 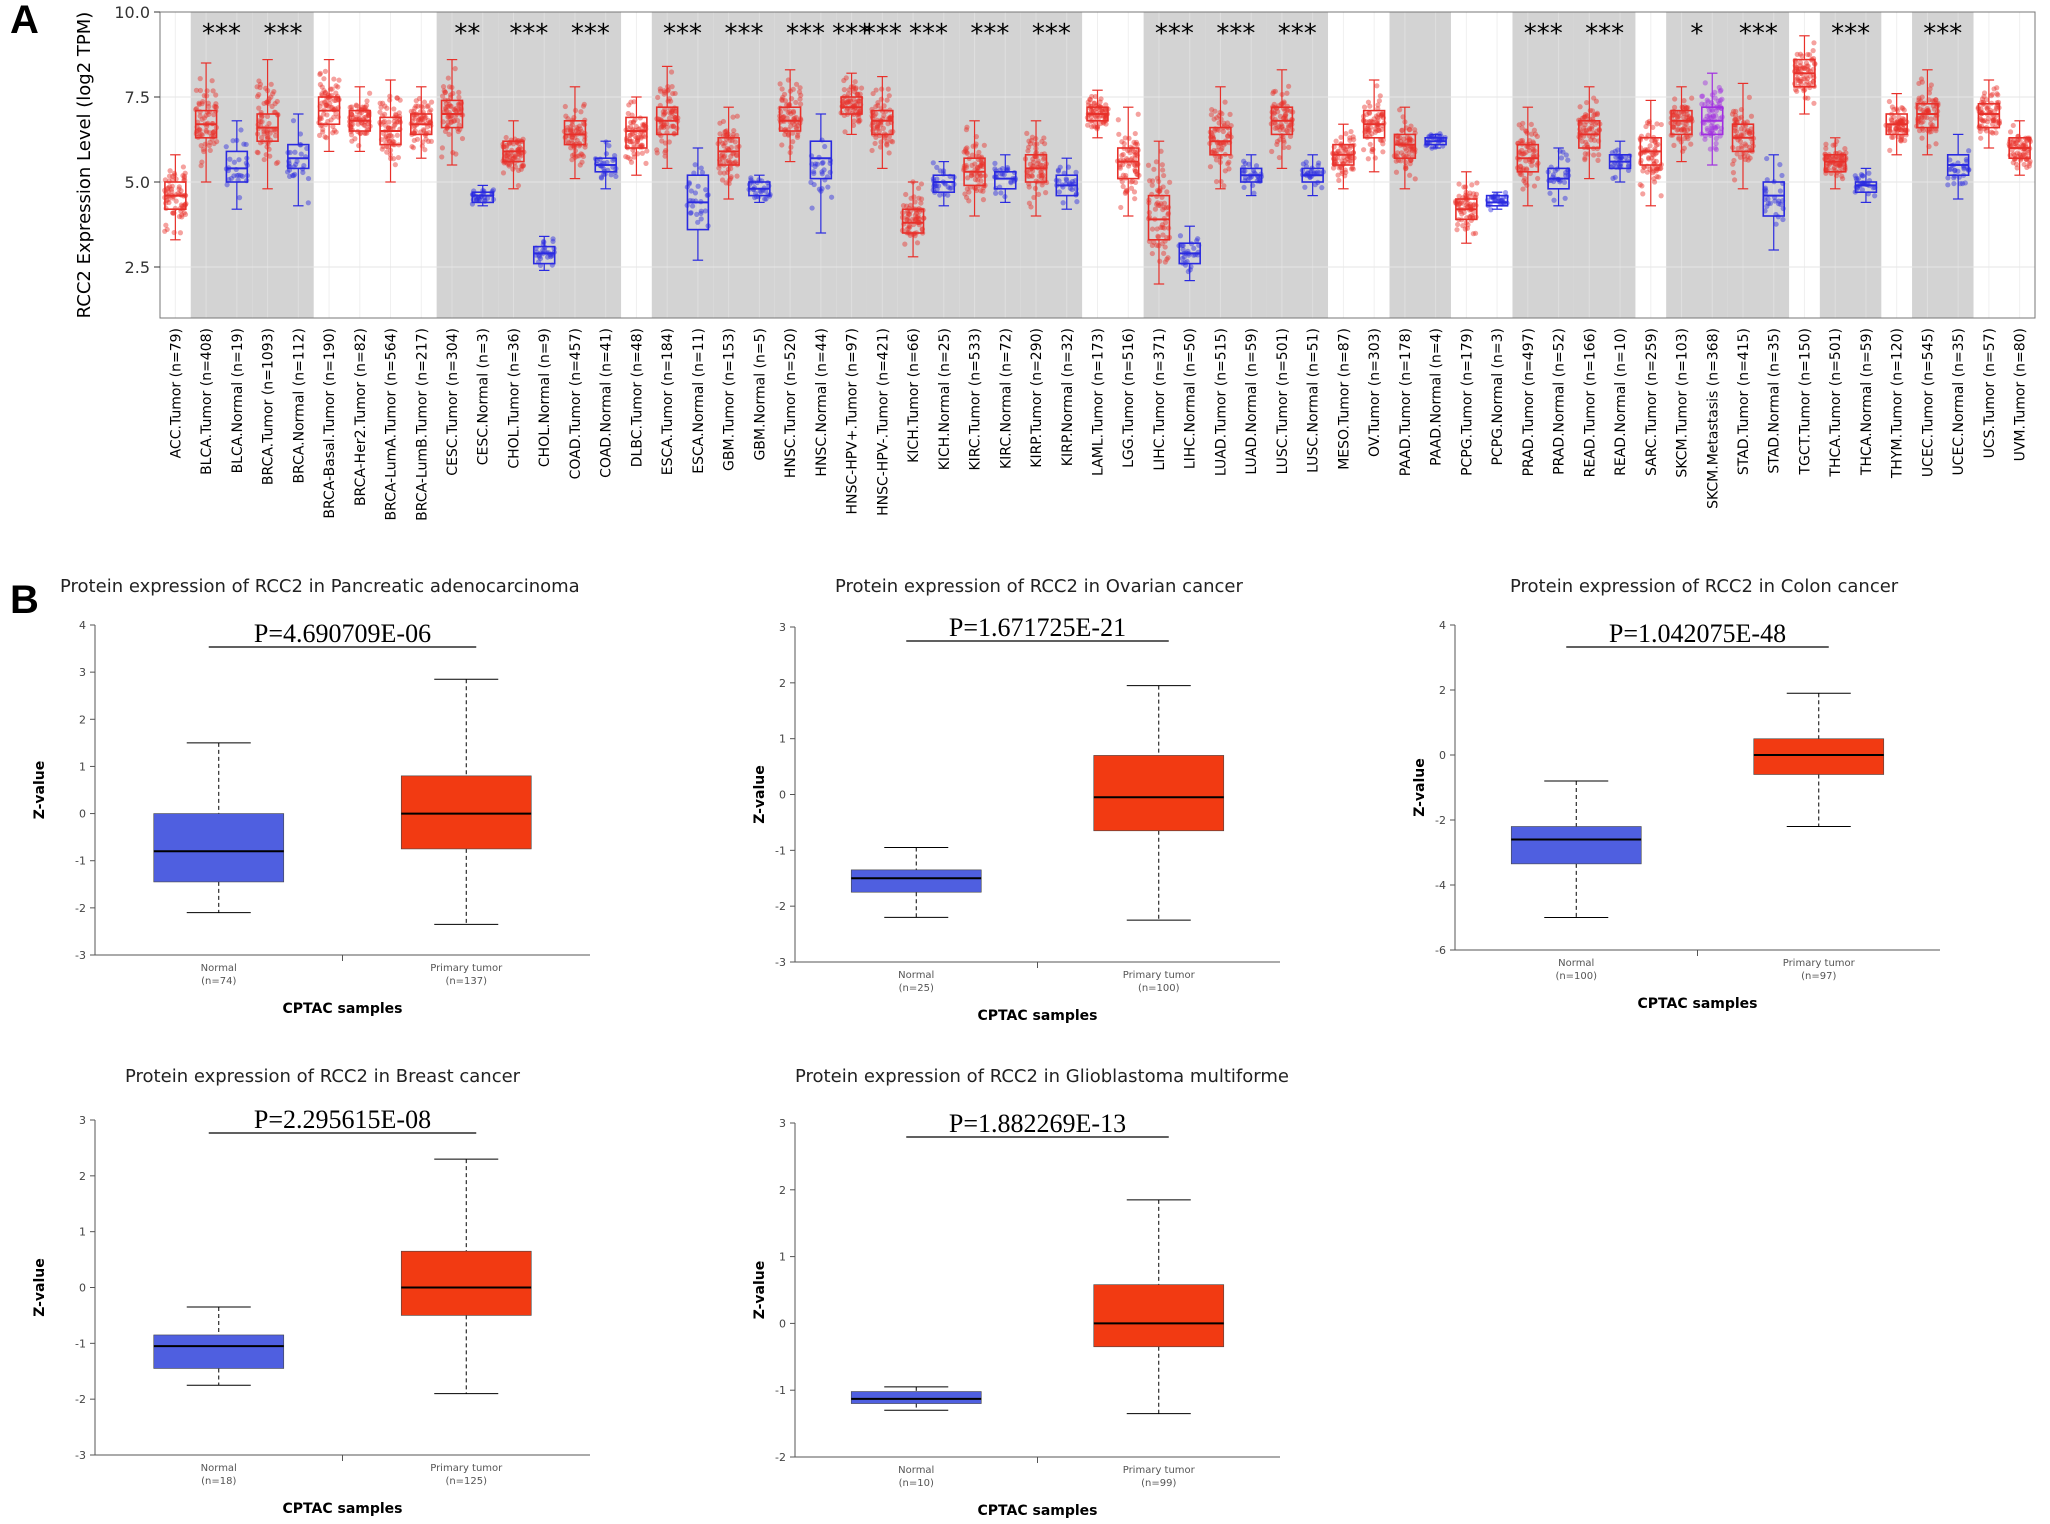 What do you see at coordinates (782, 1257) in the screenshot?
I see `y-tick-label: 1` at bounding box center [782, 1257].